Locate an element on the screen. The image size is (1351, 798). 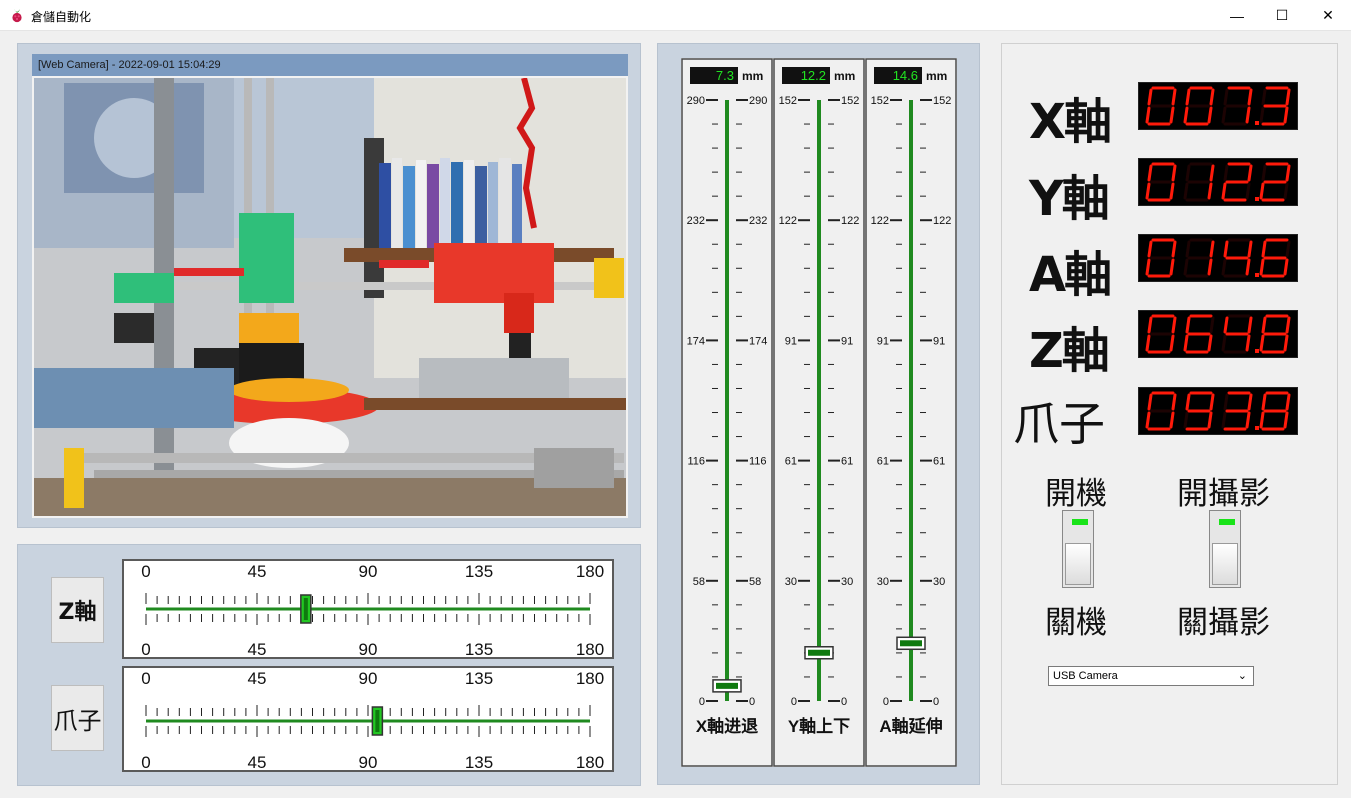
claw-display is located at coordinates (1218, 411).